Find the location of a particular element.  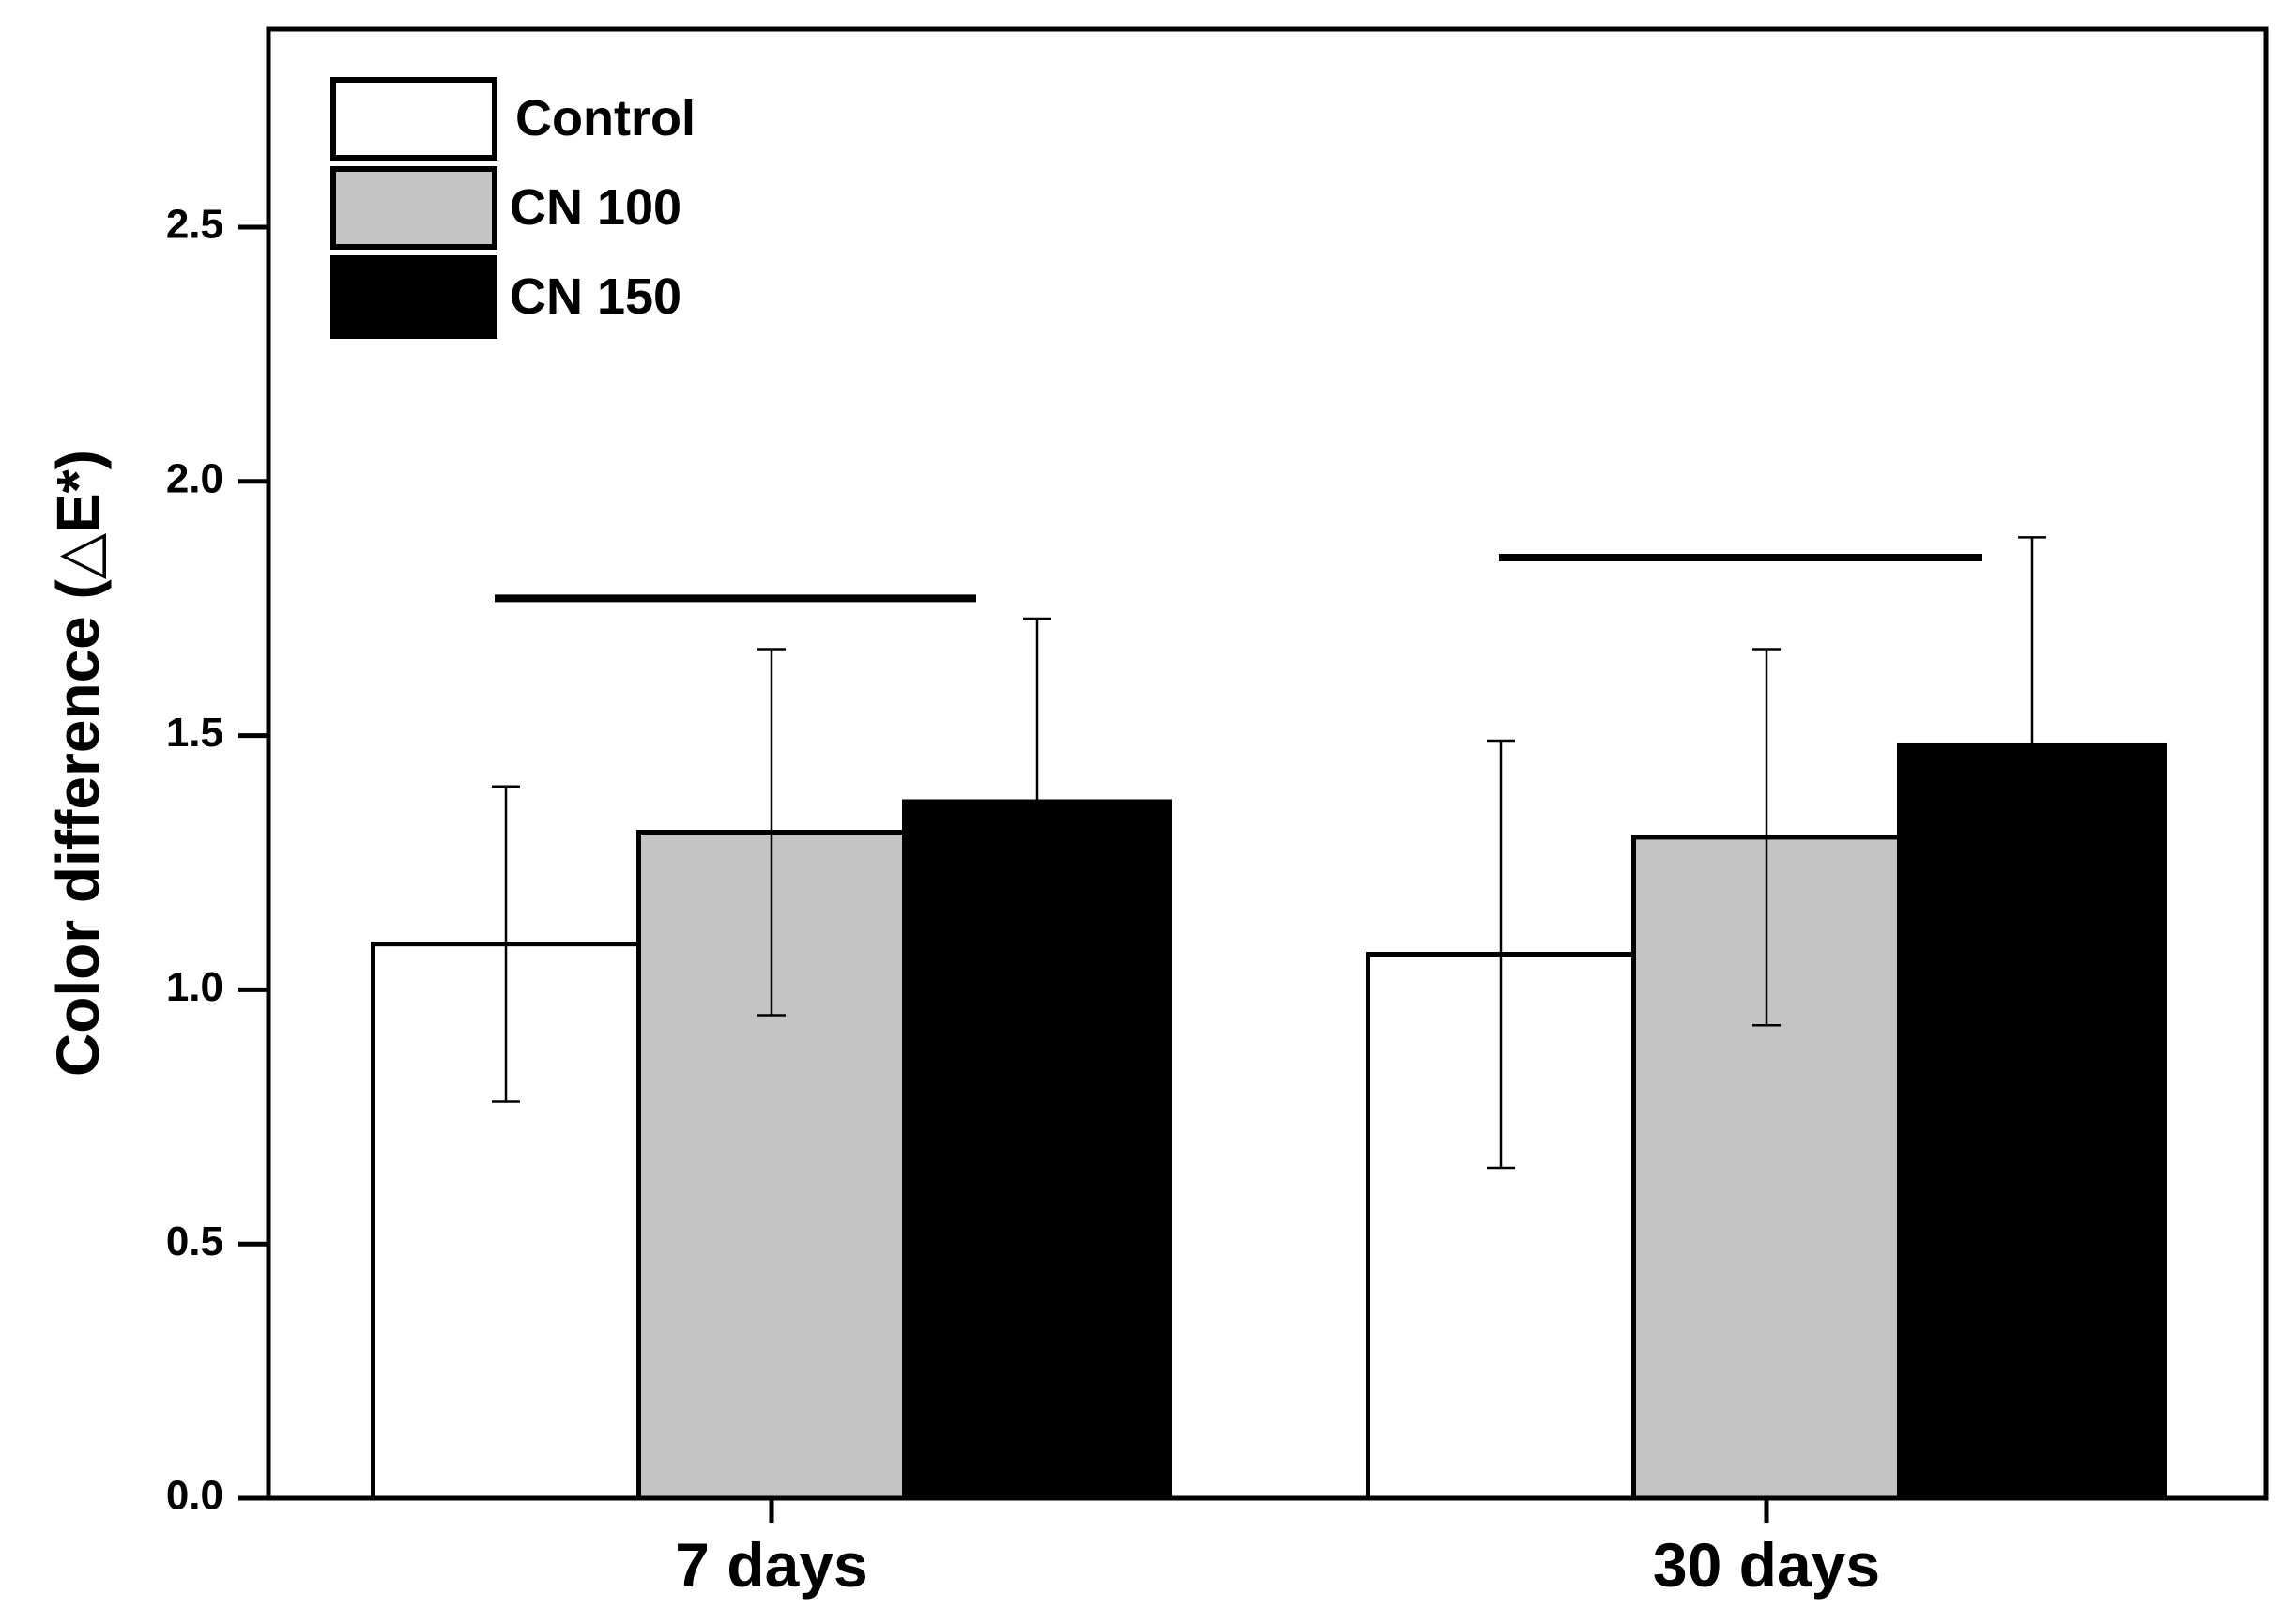

y-tick-label: 0.0 is located at coordinates (194, 1496).